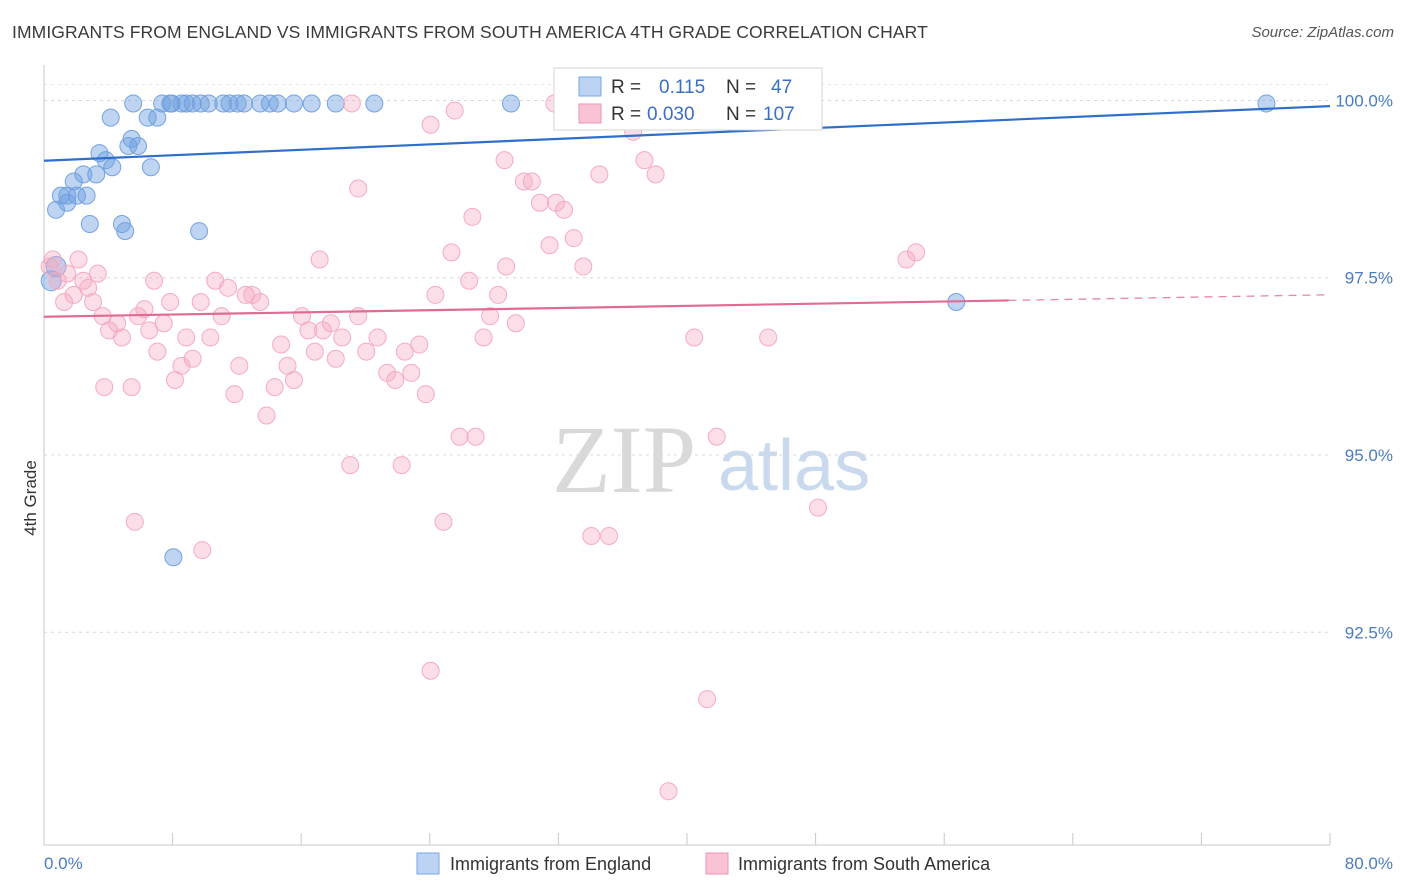  Describe the element at coordinates (63, 863) in the screenshot. I see `x-tick-label-0: 0.0%` at that location.